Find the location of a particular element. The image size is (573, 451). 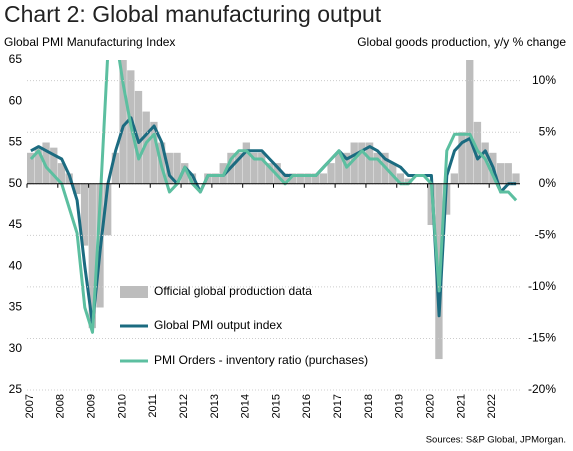

y-tick-label: 45 is located at coordinates (16, 224).